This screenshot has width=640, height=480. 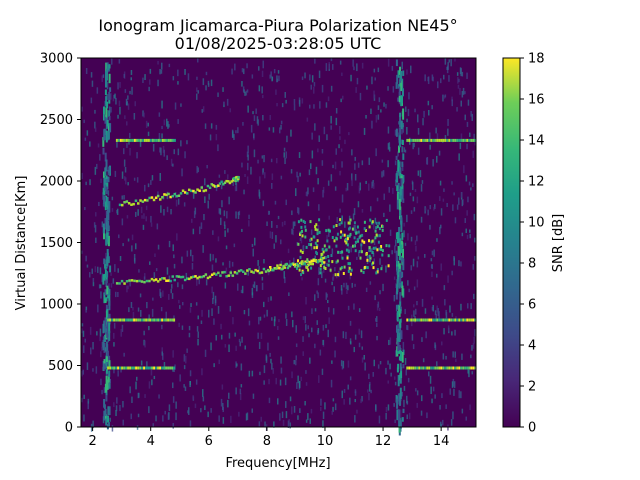 What do you see at coordinates (209, 441) in the screenshot?
I see `x-tick-label: 6` at bounding box center [209, 441].